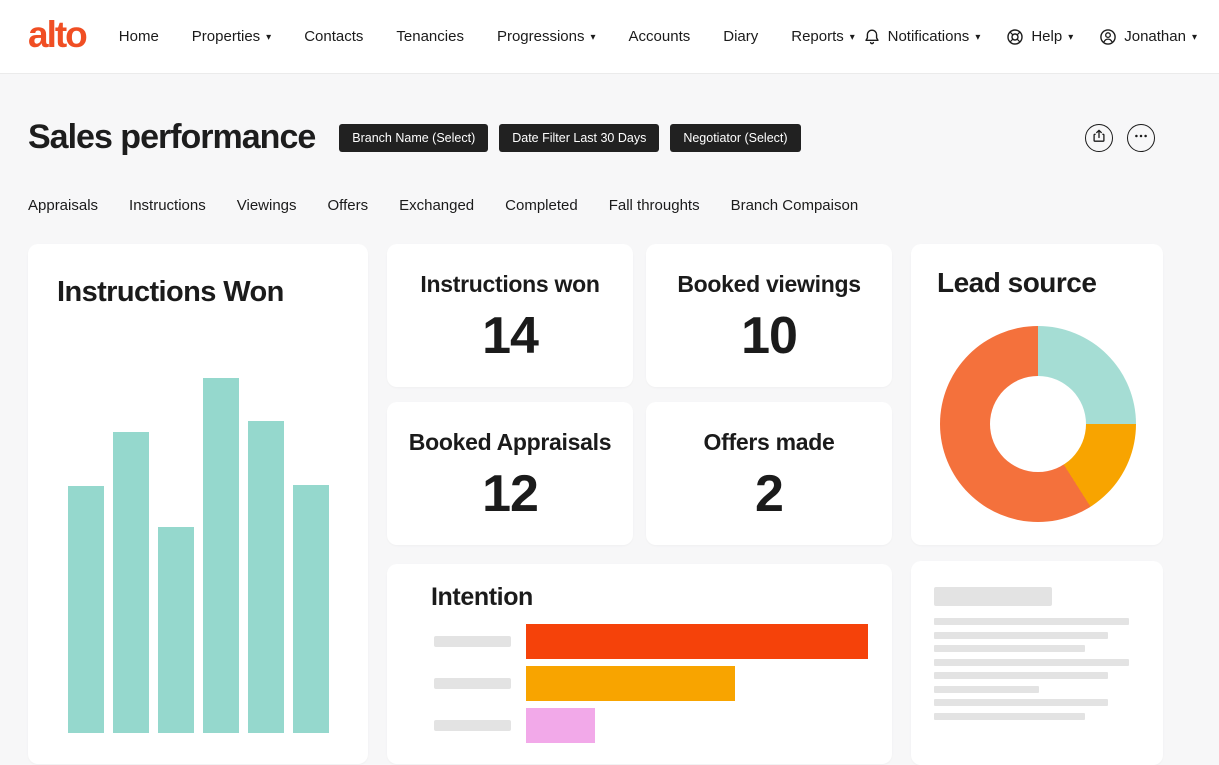 Image resolution: width=1219 pixels, height=765 pixels. What do you see at coordinates (654, 205) in the screenshot?
I see `tab-fall-throughts: Fall throughts` at bounding box center [654, 205].